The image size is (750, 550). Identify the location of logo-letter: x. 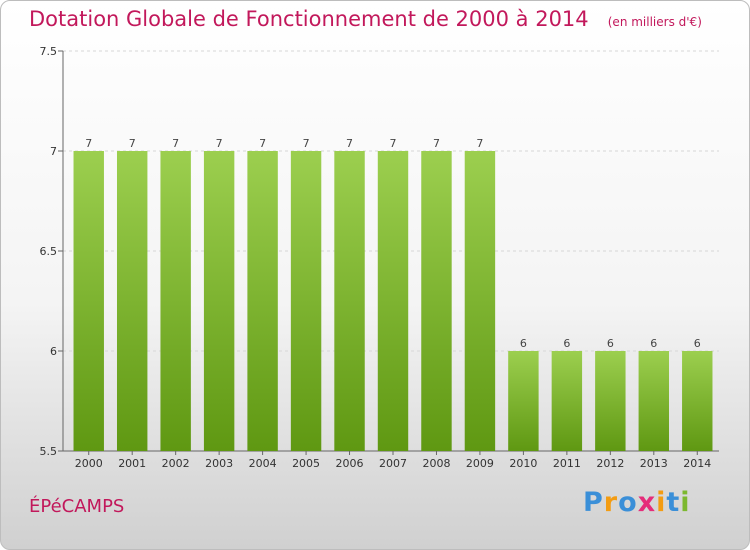
(647, 502).